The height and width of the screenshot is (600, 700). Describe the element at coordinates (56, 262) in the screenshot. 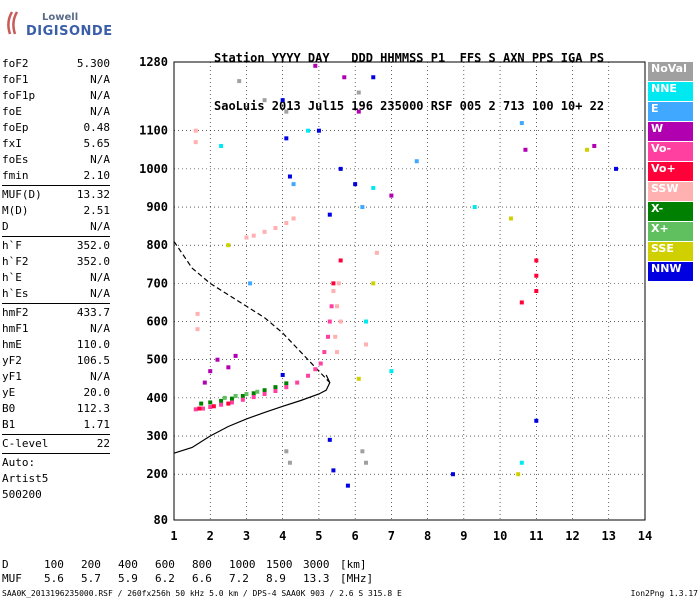

I see `param-row: h`F2 352.0` at that location.